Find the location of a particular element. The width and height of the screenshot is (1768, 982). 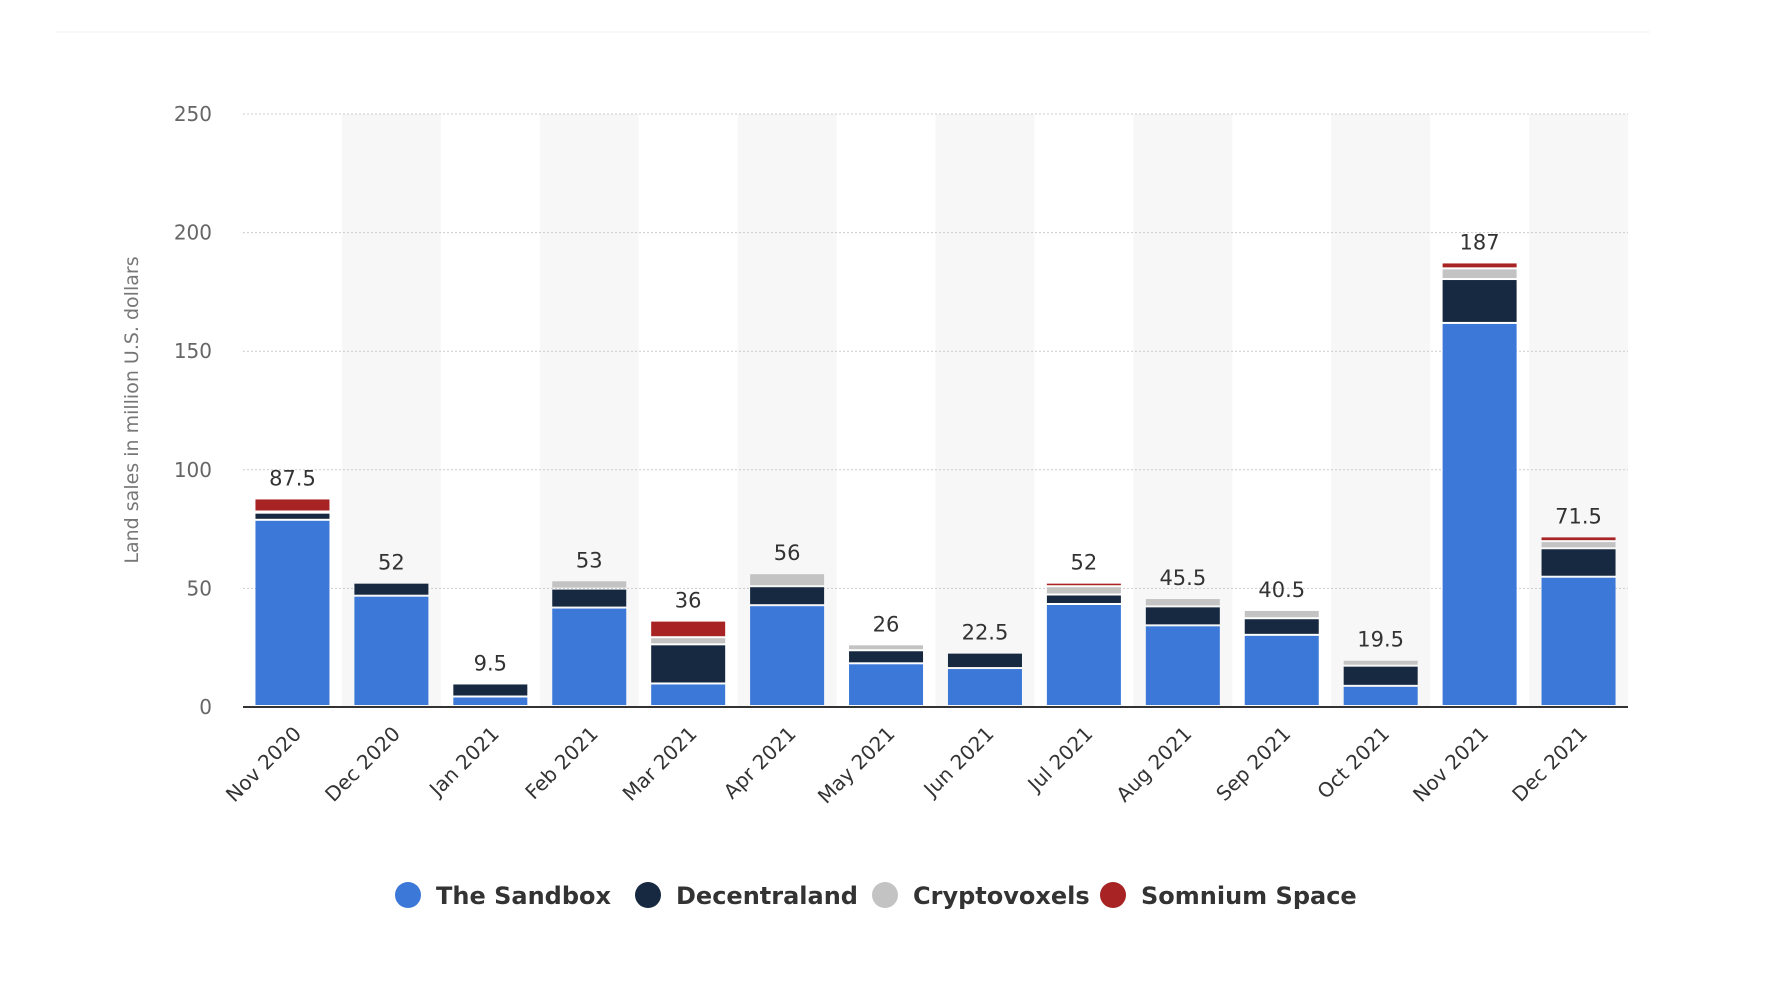

legend-label: Cryptovoxels is located at coordinates (1001, 896).